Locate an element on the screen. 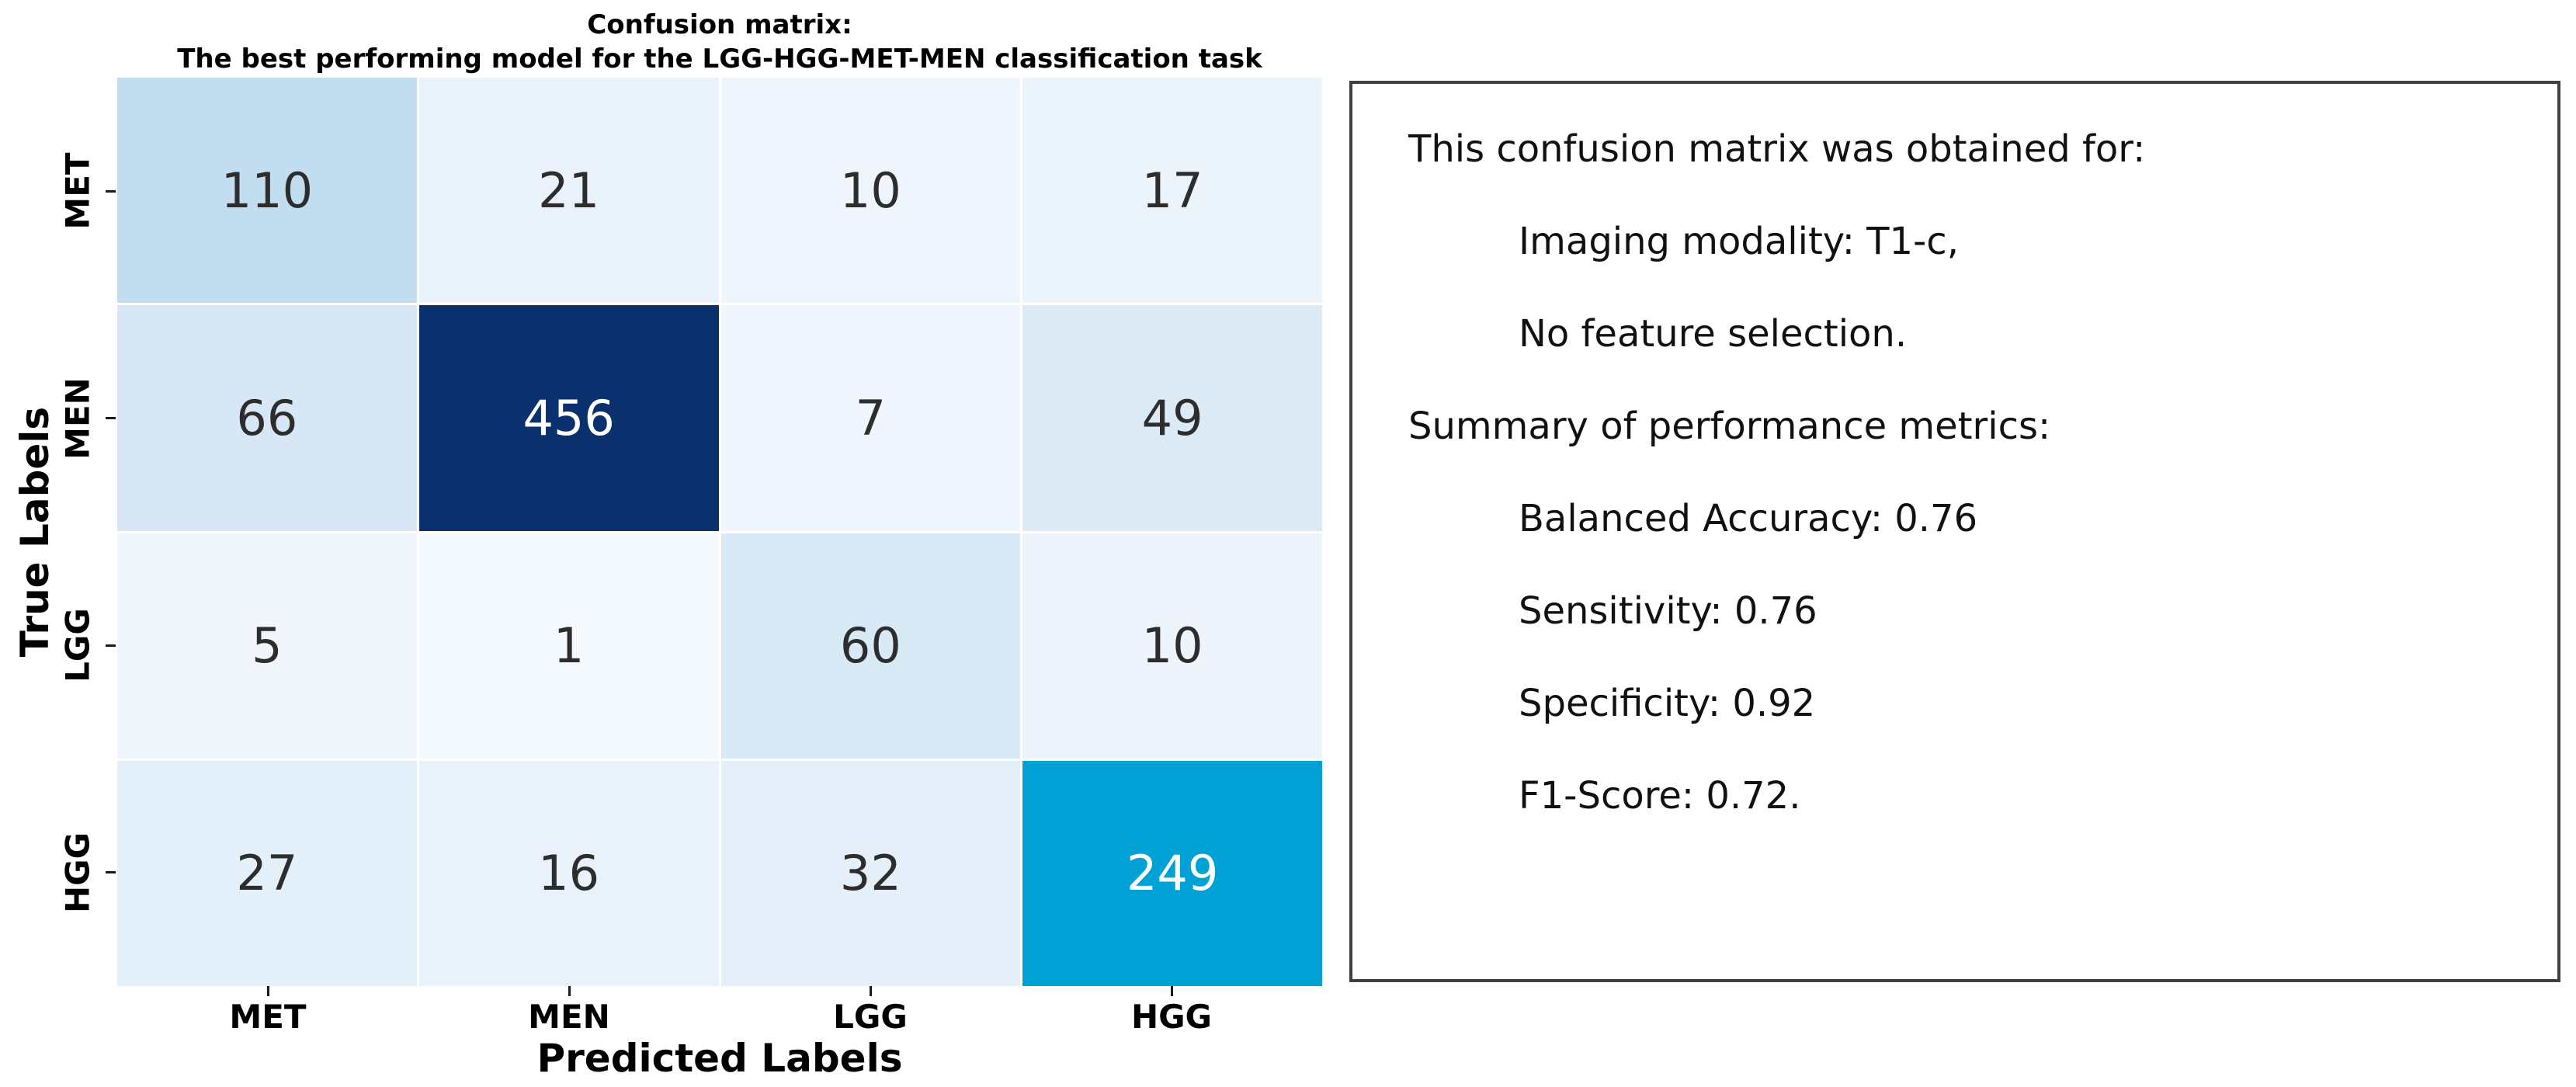  x-axis-title: Predicted Labels is located at coordinates (719, 1059).